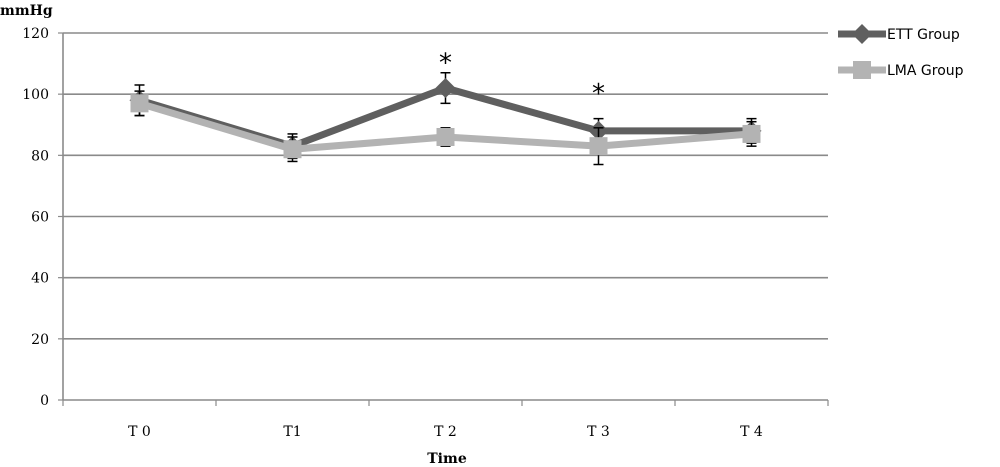 This screenshot has height=467, width=1000. What do you see at coordinates (925, 71) in the screenshot?
I see `legend-label: LMA Group` at bounding box center [925, 71].